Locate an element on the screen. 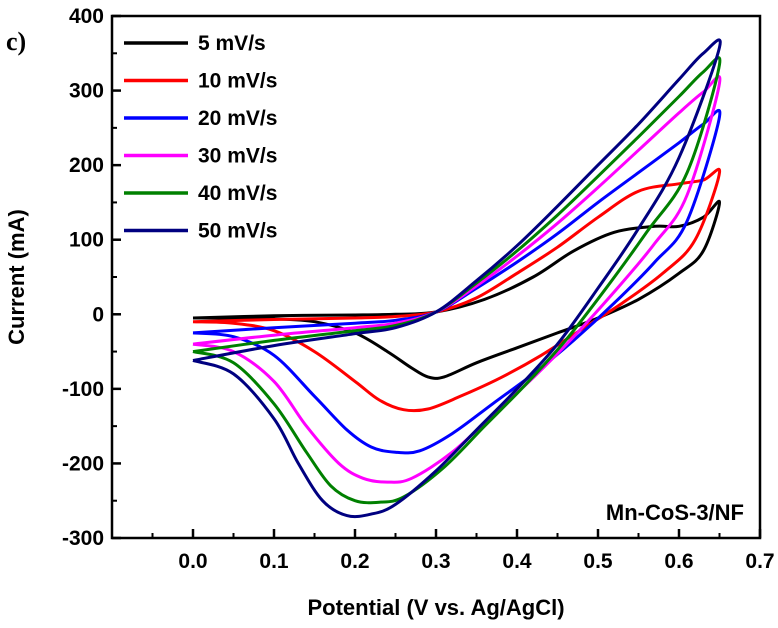  y-tick-label: 0 is located at coordinates (98, 314).